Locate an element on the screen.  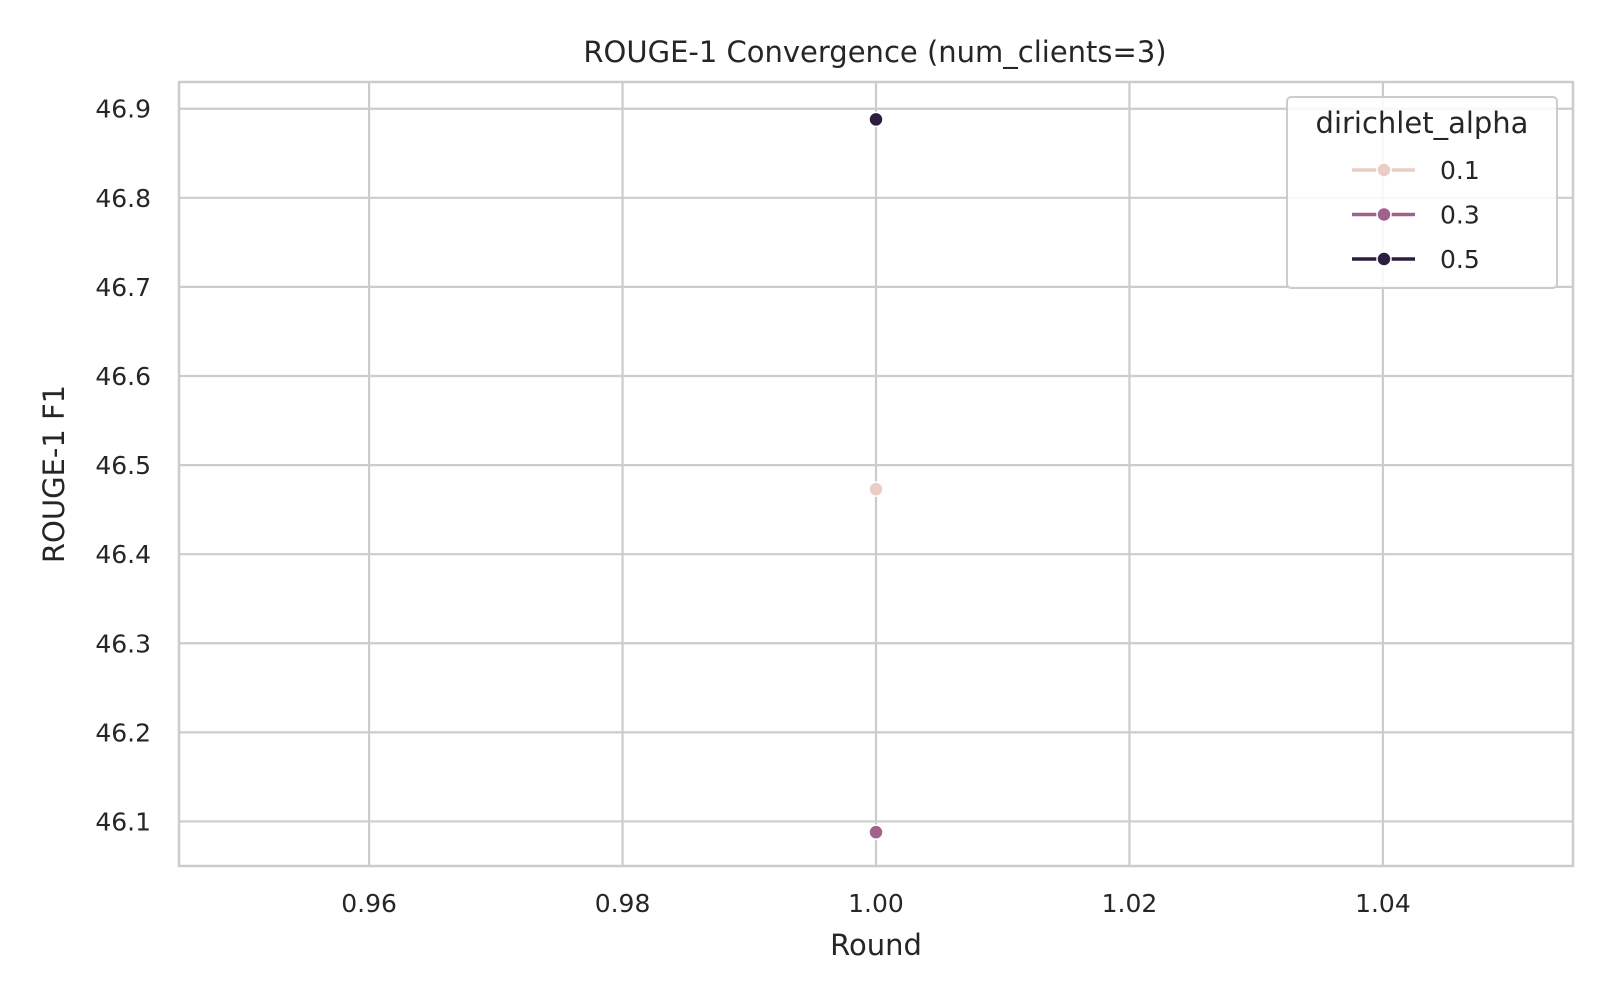
data-points is located at coordinates (876, 475).